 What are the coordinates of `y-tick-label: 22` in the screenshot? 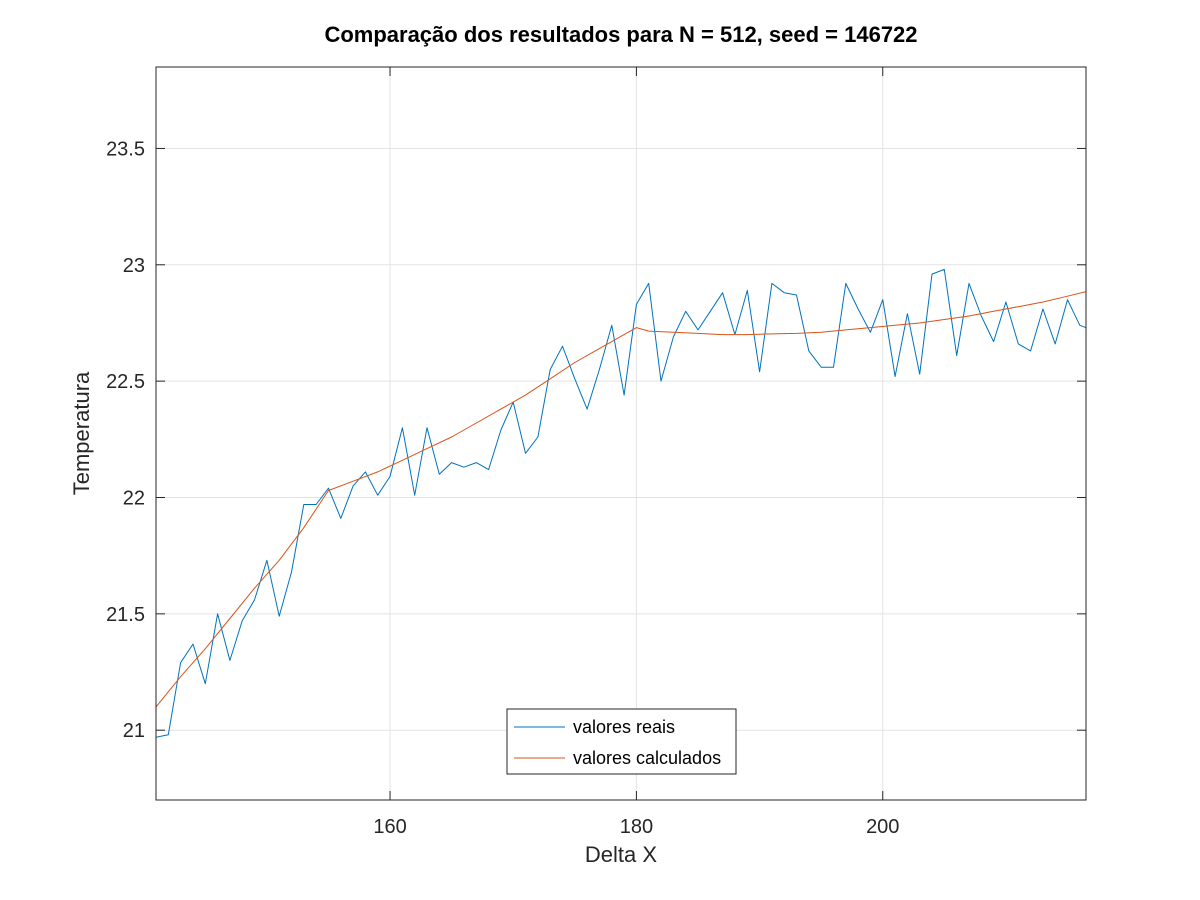 It's located at (134, 498).